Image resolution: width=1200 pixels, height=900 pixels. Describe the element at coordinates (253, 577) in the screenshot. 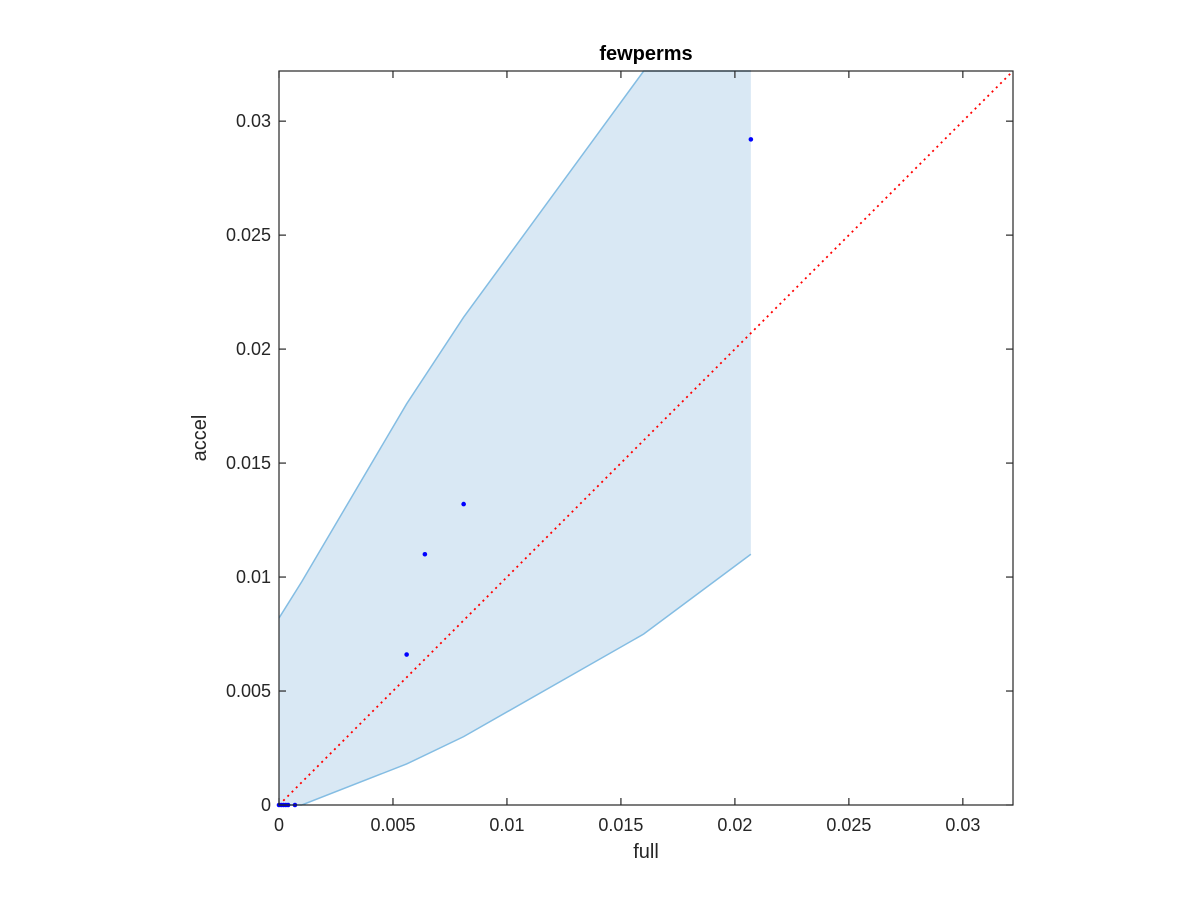

I see `y-tick-label: 0.01` at that location.